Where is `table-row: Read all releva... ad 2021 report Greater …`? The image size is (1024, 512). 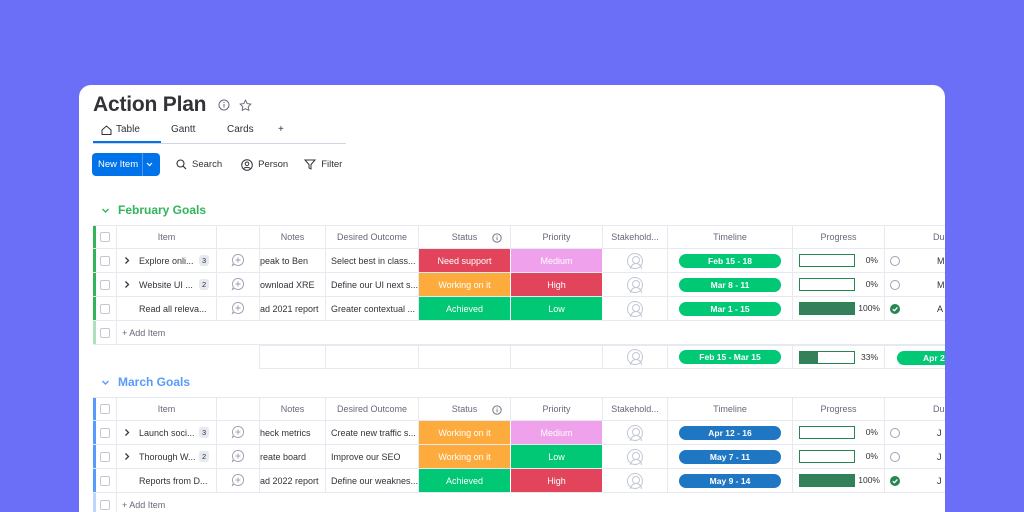 table-row: Read all releva... ad 2021 report Greater … is located at coordinates (519, 309).